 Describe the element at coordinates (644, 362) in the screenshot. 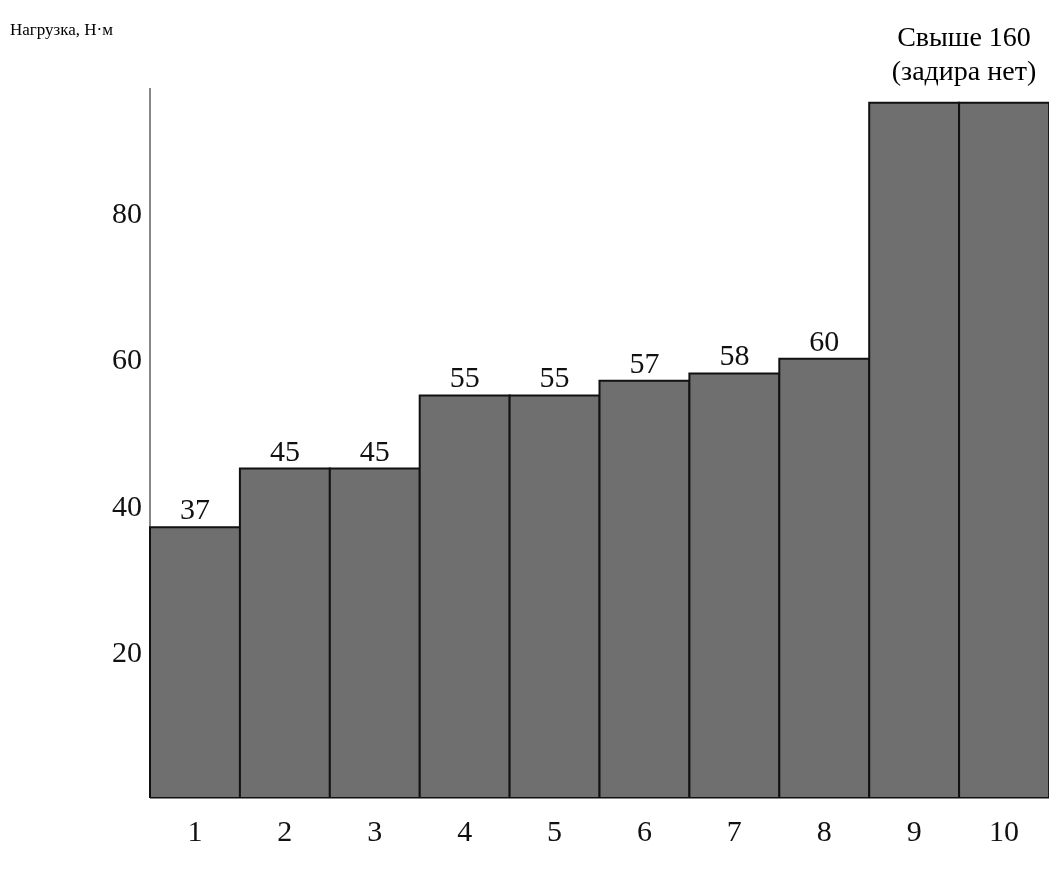

I see `data-label: 57` at that location.